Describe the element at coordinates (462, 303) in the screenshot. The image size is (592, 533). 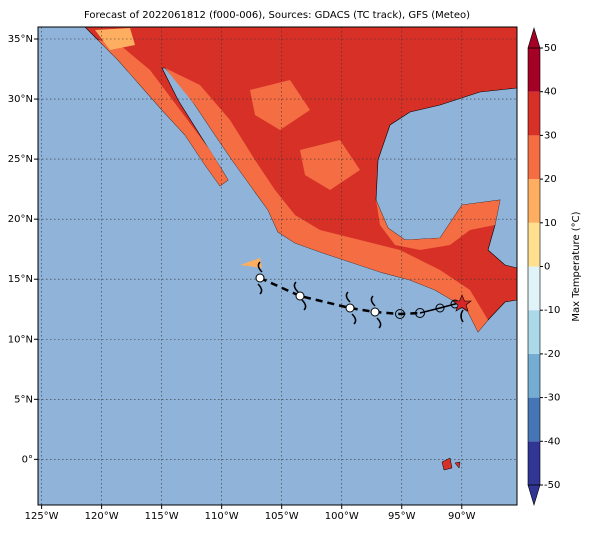
I see `current-position` at that location.